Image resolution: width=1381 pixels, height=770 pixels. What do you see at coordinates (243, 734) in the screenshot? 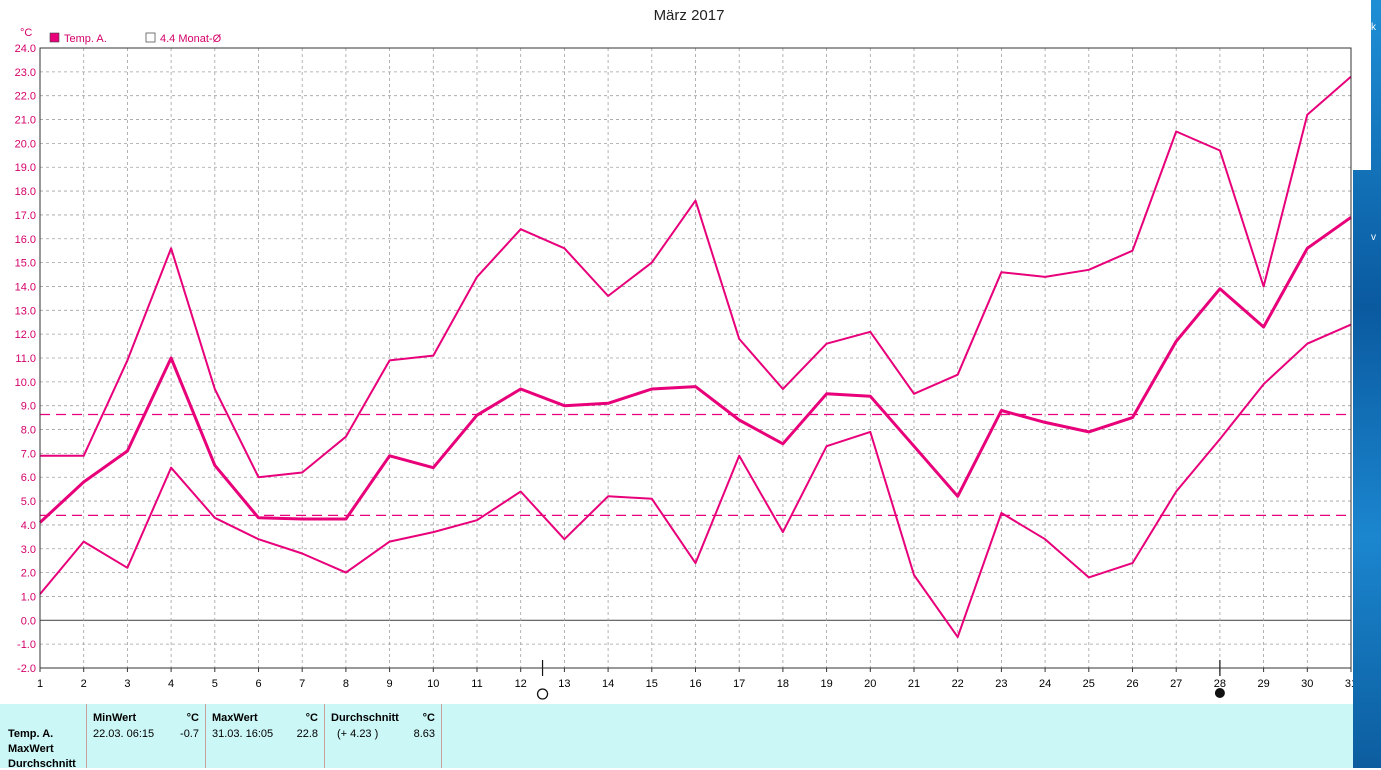
I see `max-time: 31.03. 16:05` at bounding box center [243, 734].